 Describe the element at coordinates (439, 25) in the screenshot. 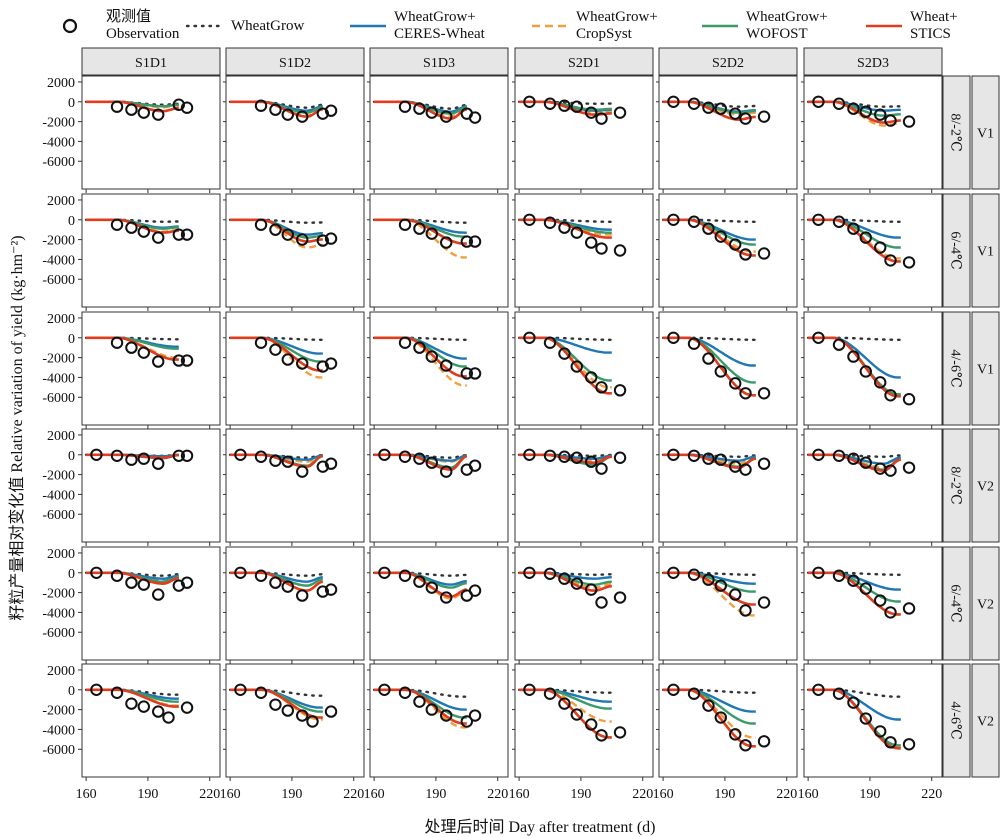

I see `legend-label-ceres-wheat: WheatGrow+ CERES-Wheat` at that location.